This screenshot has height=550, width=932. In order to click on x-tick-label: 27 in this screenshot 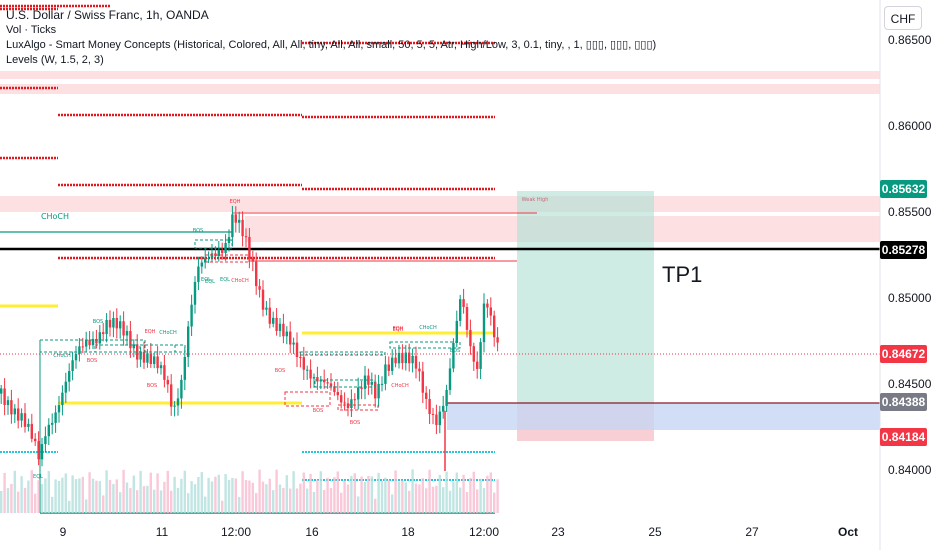, I will do `click(752, 532)`.